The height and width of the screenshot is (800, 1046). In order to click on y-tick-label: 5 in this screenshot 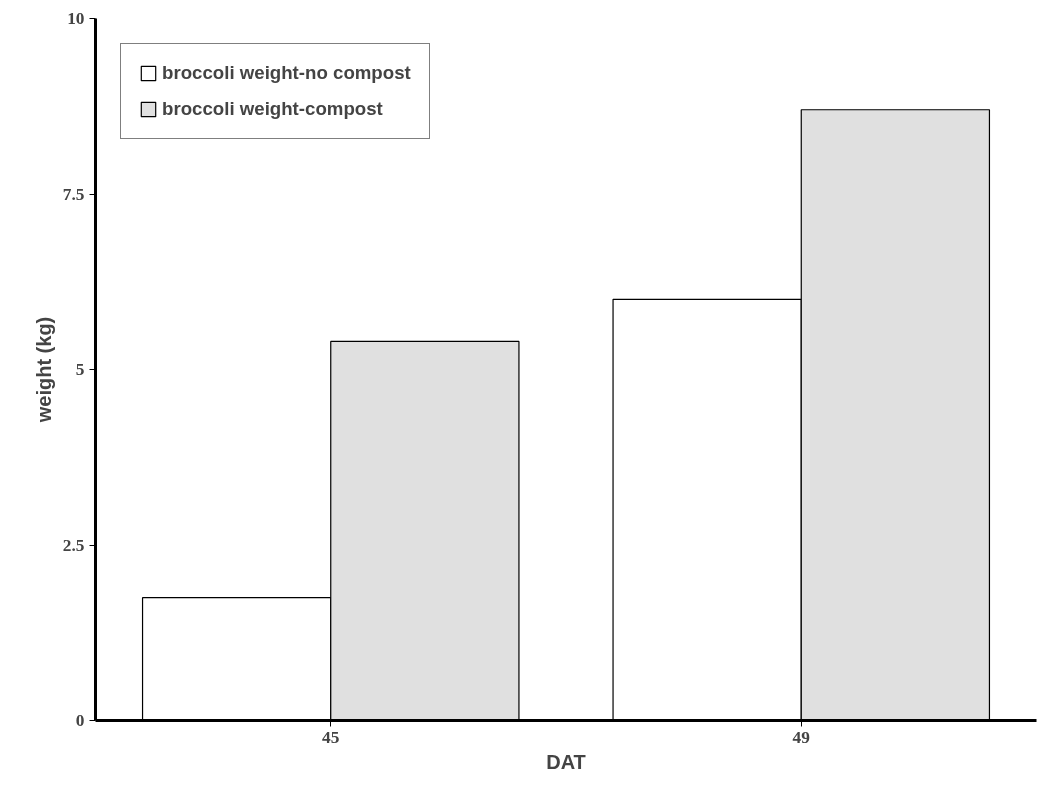, I will do `click(80, 369)`.